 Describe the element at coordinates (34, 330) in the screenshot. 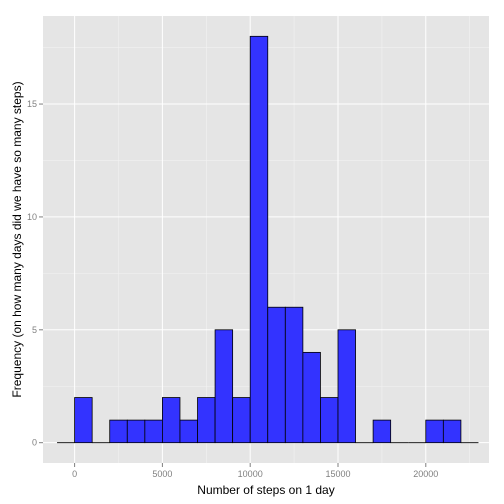

I see `y-tick-label: 5` at that location.